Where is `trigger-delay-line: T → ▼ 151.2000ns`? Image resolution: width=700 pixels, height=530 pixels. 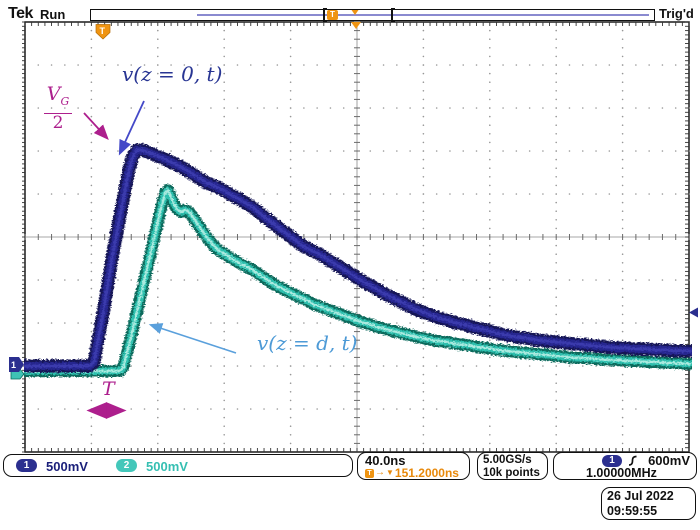
trigger-delay-line: T → ▼ 151.2000ns is located at coordinates (417, 473).